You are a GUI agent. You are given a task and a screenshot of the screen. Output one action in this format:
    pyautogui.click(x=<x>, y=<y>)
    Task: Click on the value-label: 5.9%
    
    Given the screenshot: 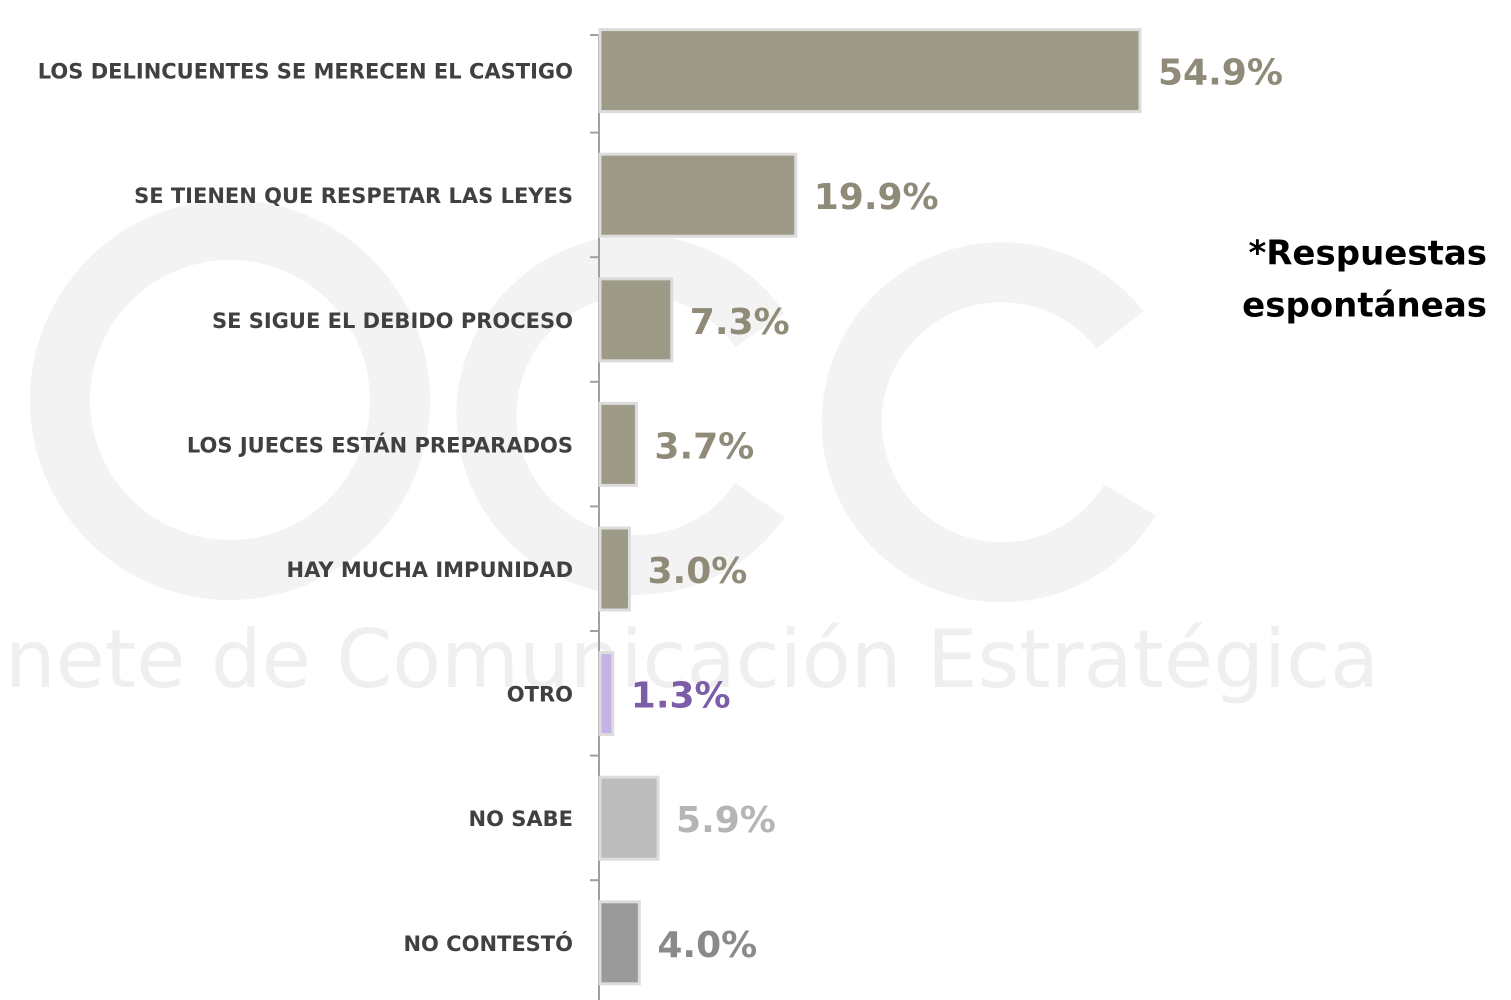 What is the action you would take?
    pyautogui.click(x=726, y=820)
    